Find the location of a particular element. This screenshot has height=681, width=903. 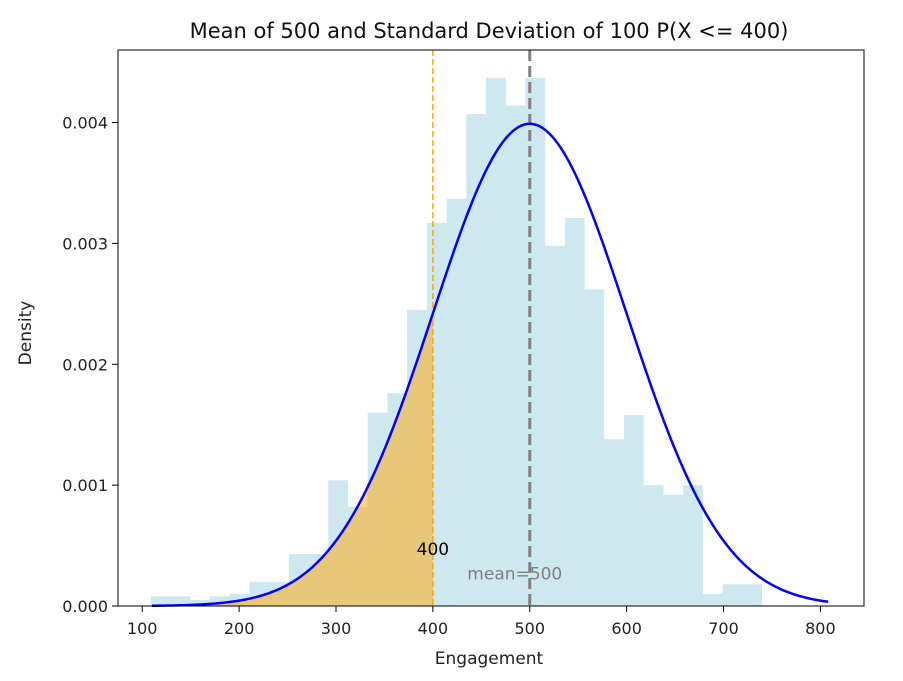

x-axis: 100 200 300 400 500 600 700 800 is located at coordinates (481, 622).